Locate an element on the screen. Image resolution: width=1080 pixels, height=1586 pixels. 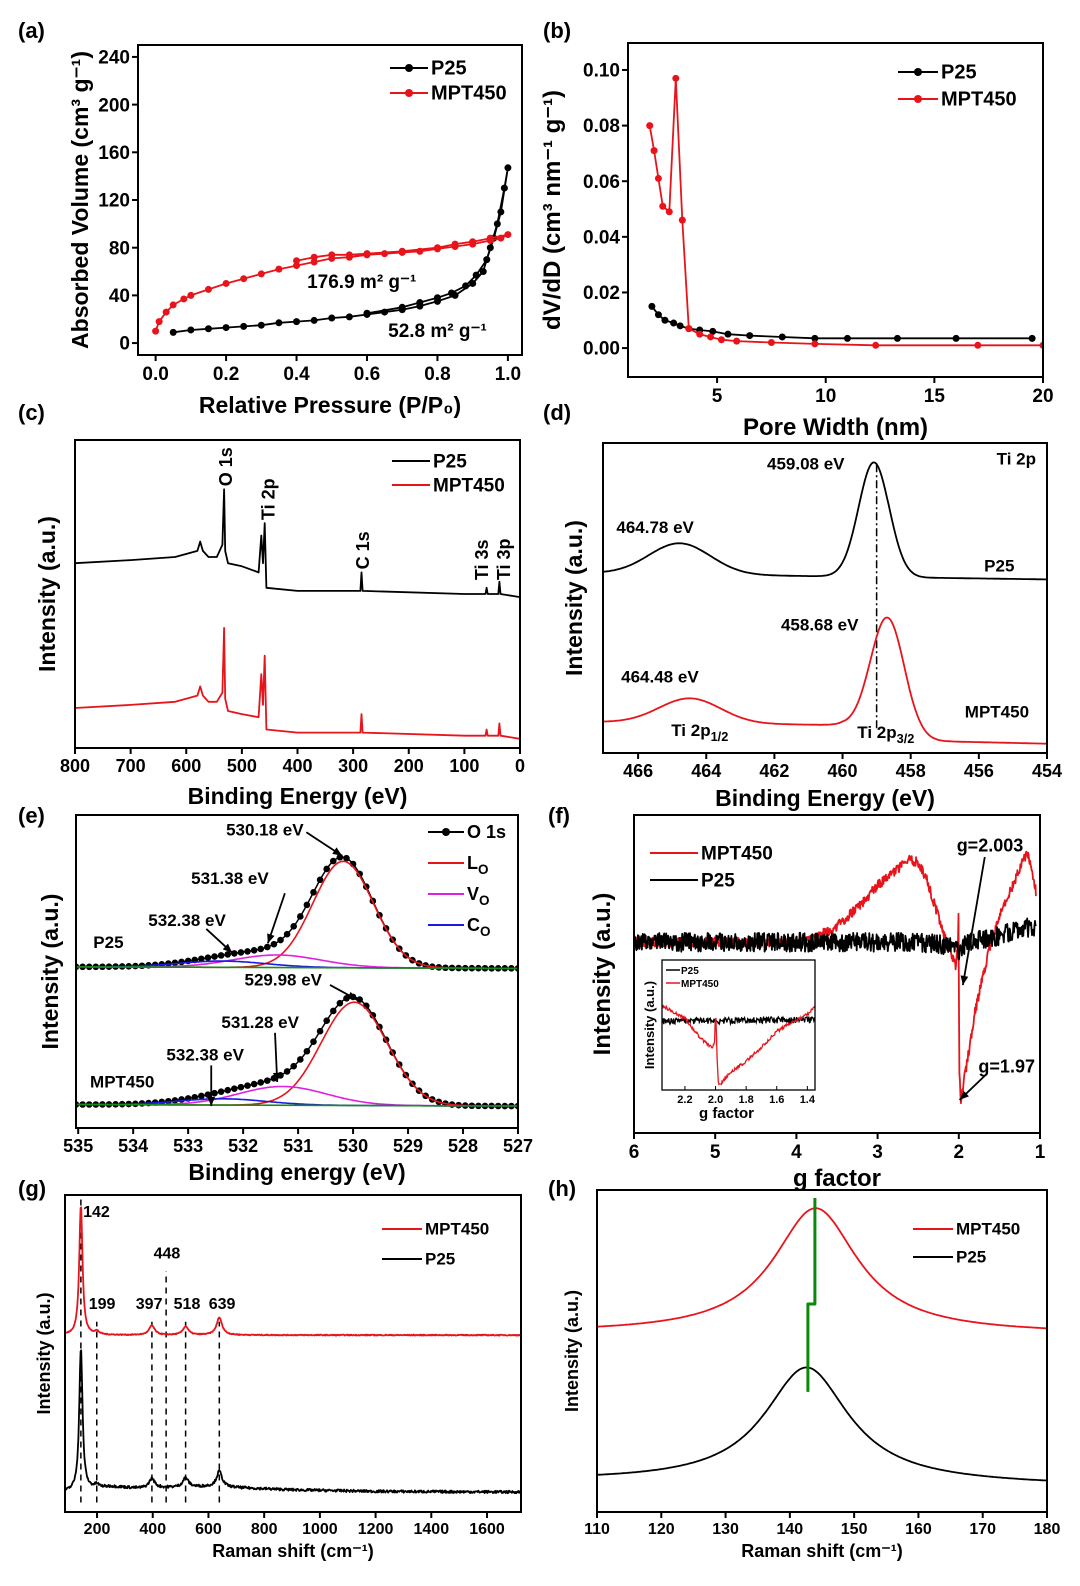
annotation: 458.68 eV is located at coordinates (820, 625).